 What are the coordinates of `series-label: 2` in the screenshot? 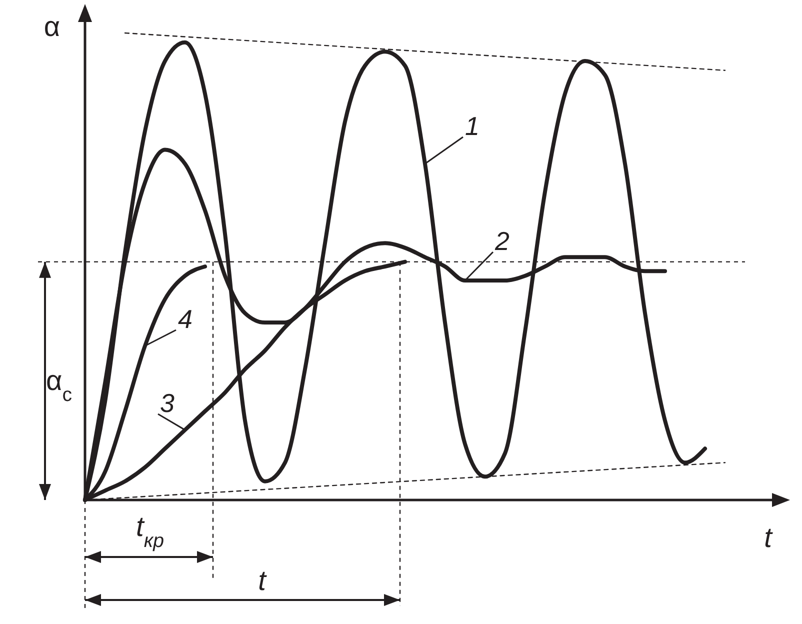 It's located at (502, 241).